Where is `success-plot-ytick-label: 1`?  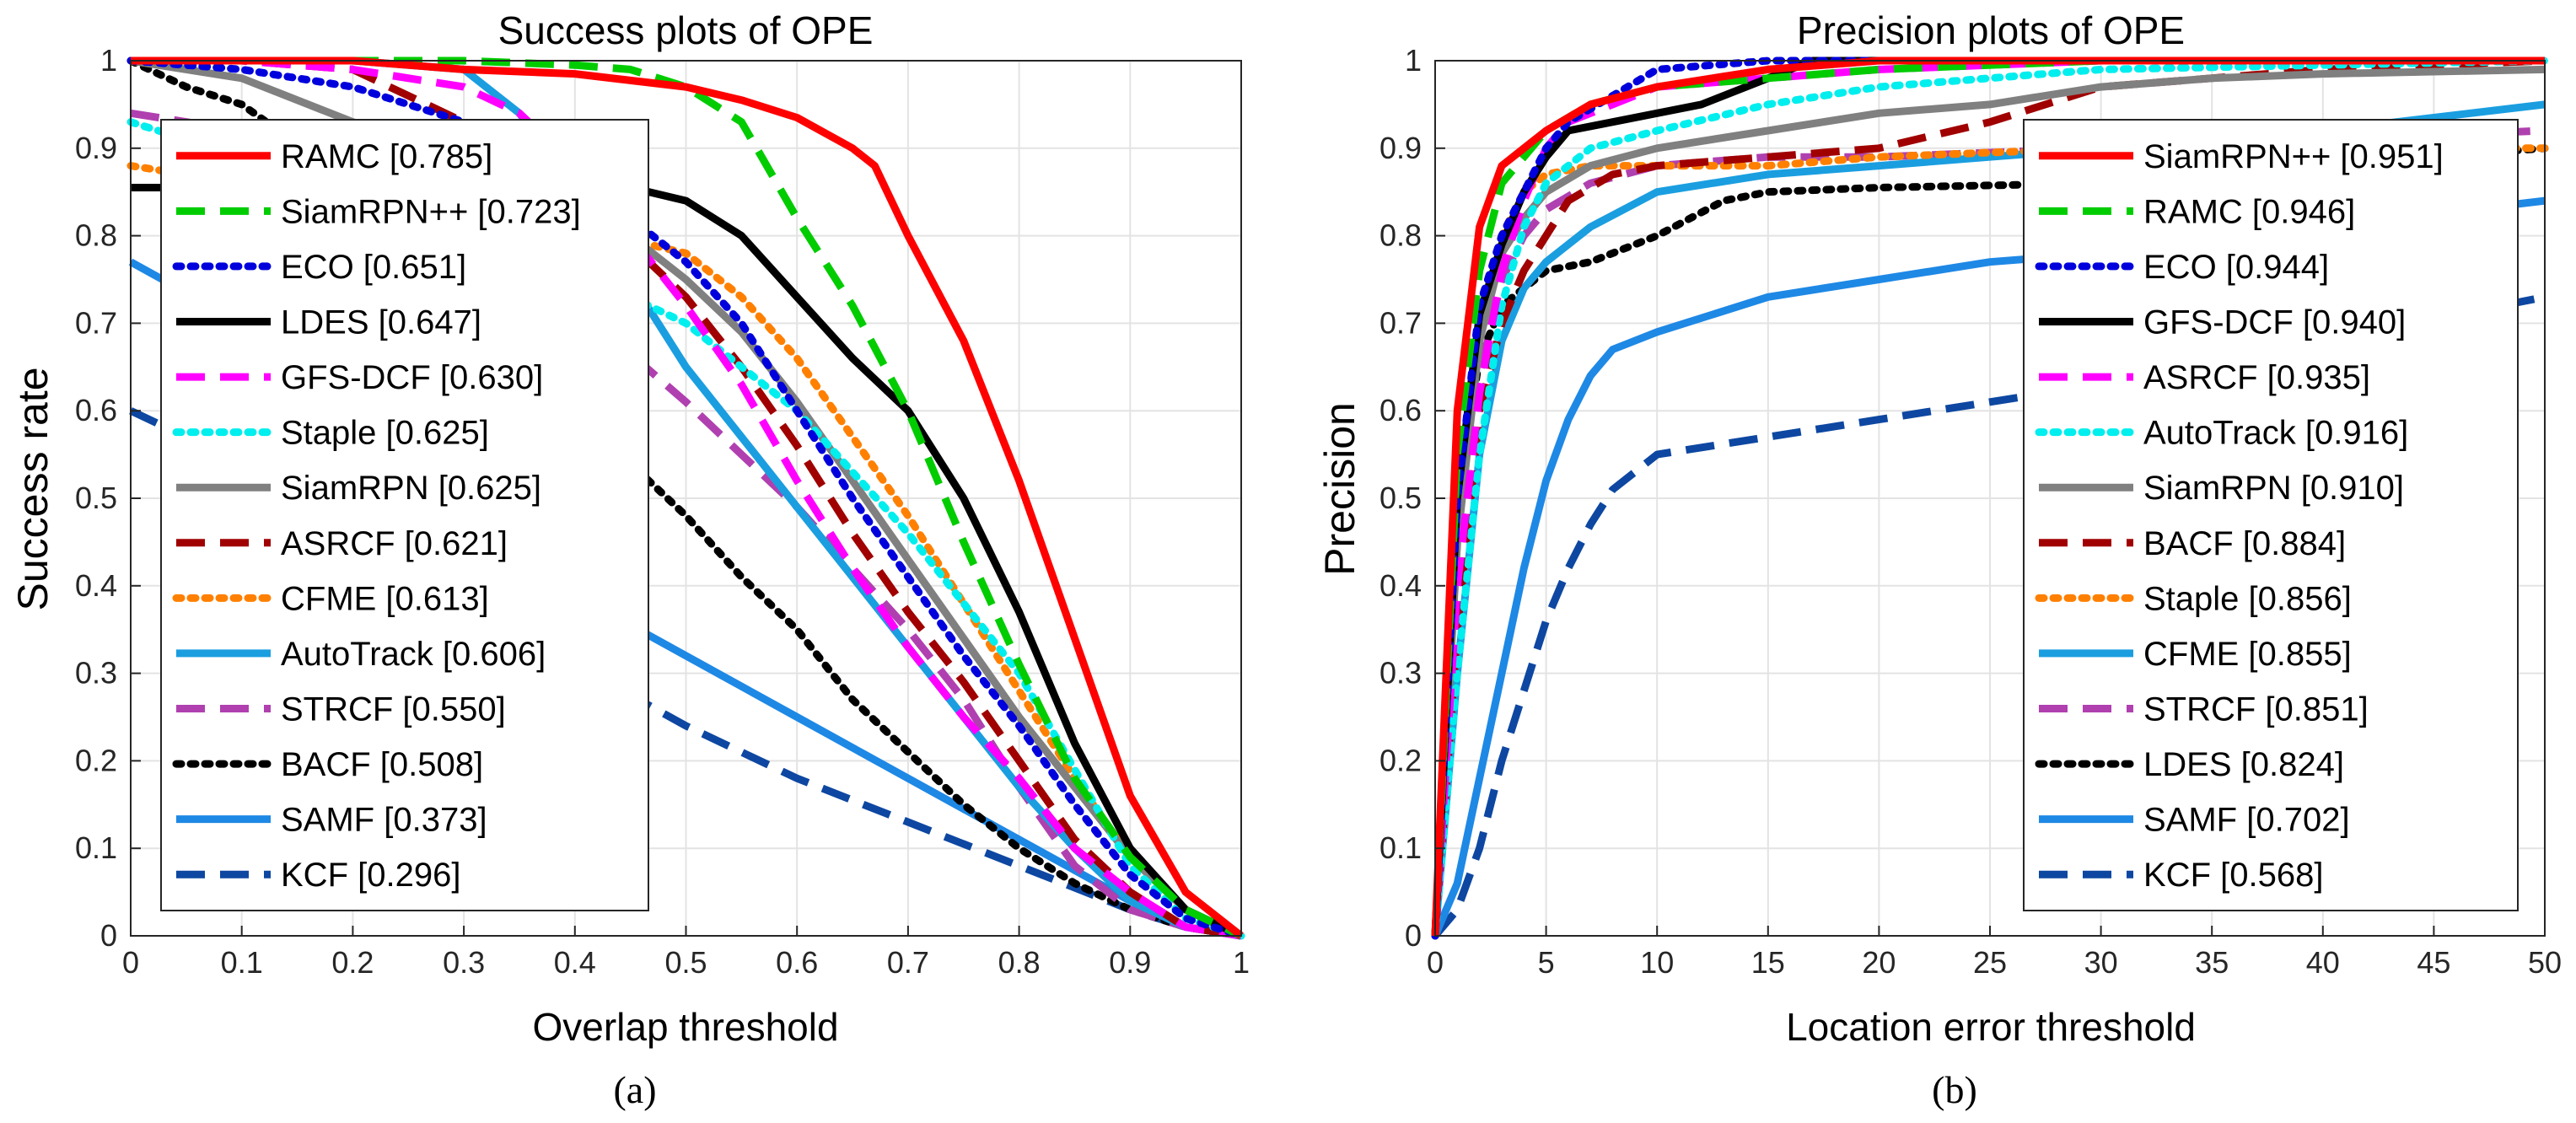
success-plot-ytick-label: 1 is located at coordinates (108, 61).